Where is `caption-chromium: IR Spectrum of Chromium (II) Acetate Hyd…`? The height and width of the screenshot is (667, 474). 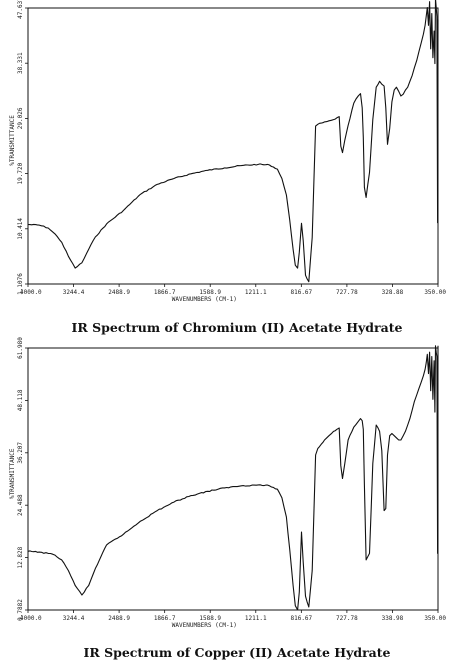 caption-chromium: IR Spectrum of Chromium (II) Acetate Hyd… is located at coordinates (237, 327).